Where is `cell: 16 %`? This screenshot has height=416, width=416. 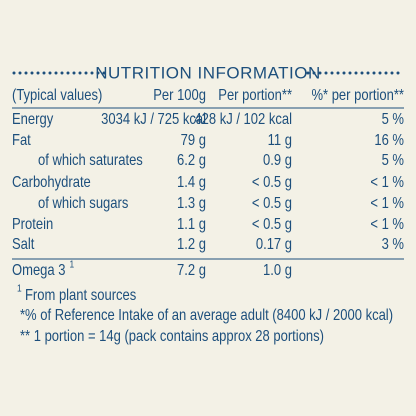
cell: 16 % is located at coordinates (389, 140).